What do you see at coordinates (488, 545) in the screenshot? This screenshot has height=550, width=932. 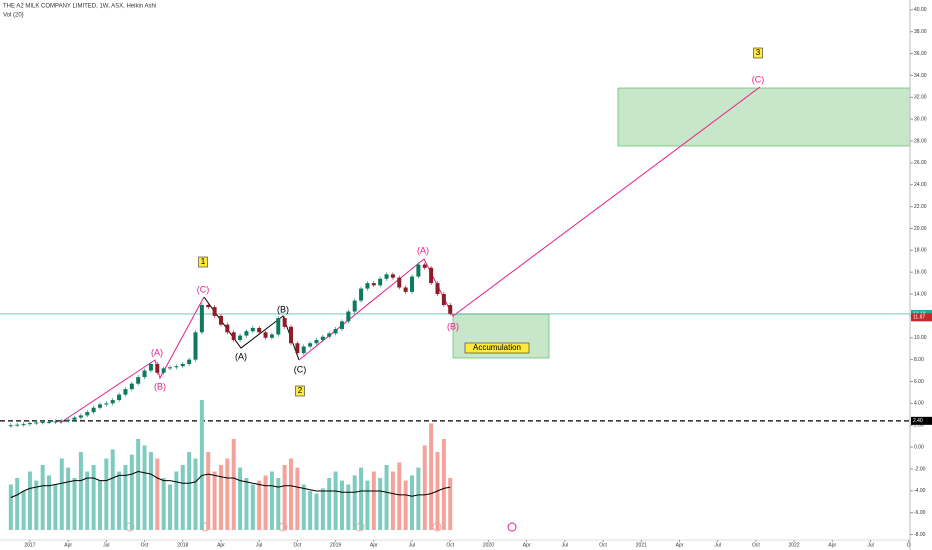 I see `x-tick-label: 2020` at bounding box center [488, 545].